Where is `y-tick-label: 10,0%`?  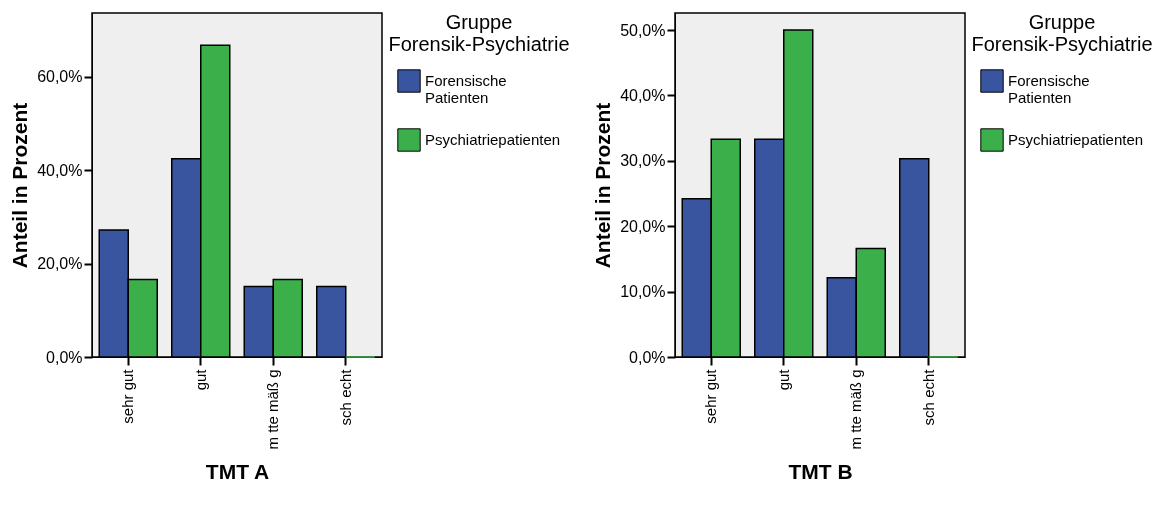
y-tick-label: 10,0% is located at coordinates (643, 292).